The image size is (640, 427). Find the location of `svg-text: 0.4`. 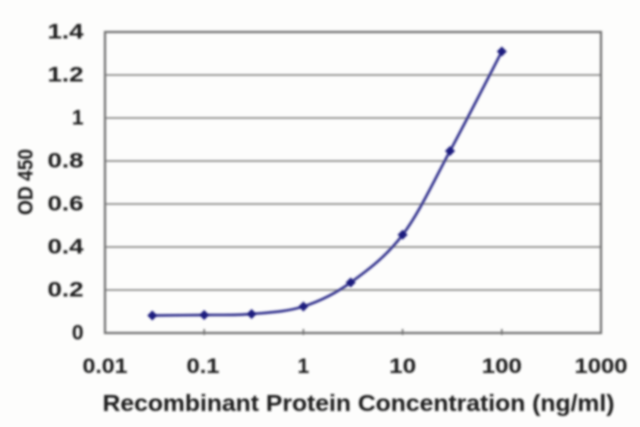

svg-text: 0.4 is located at coordinates (66, 247).